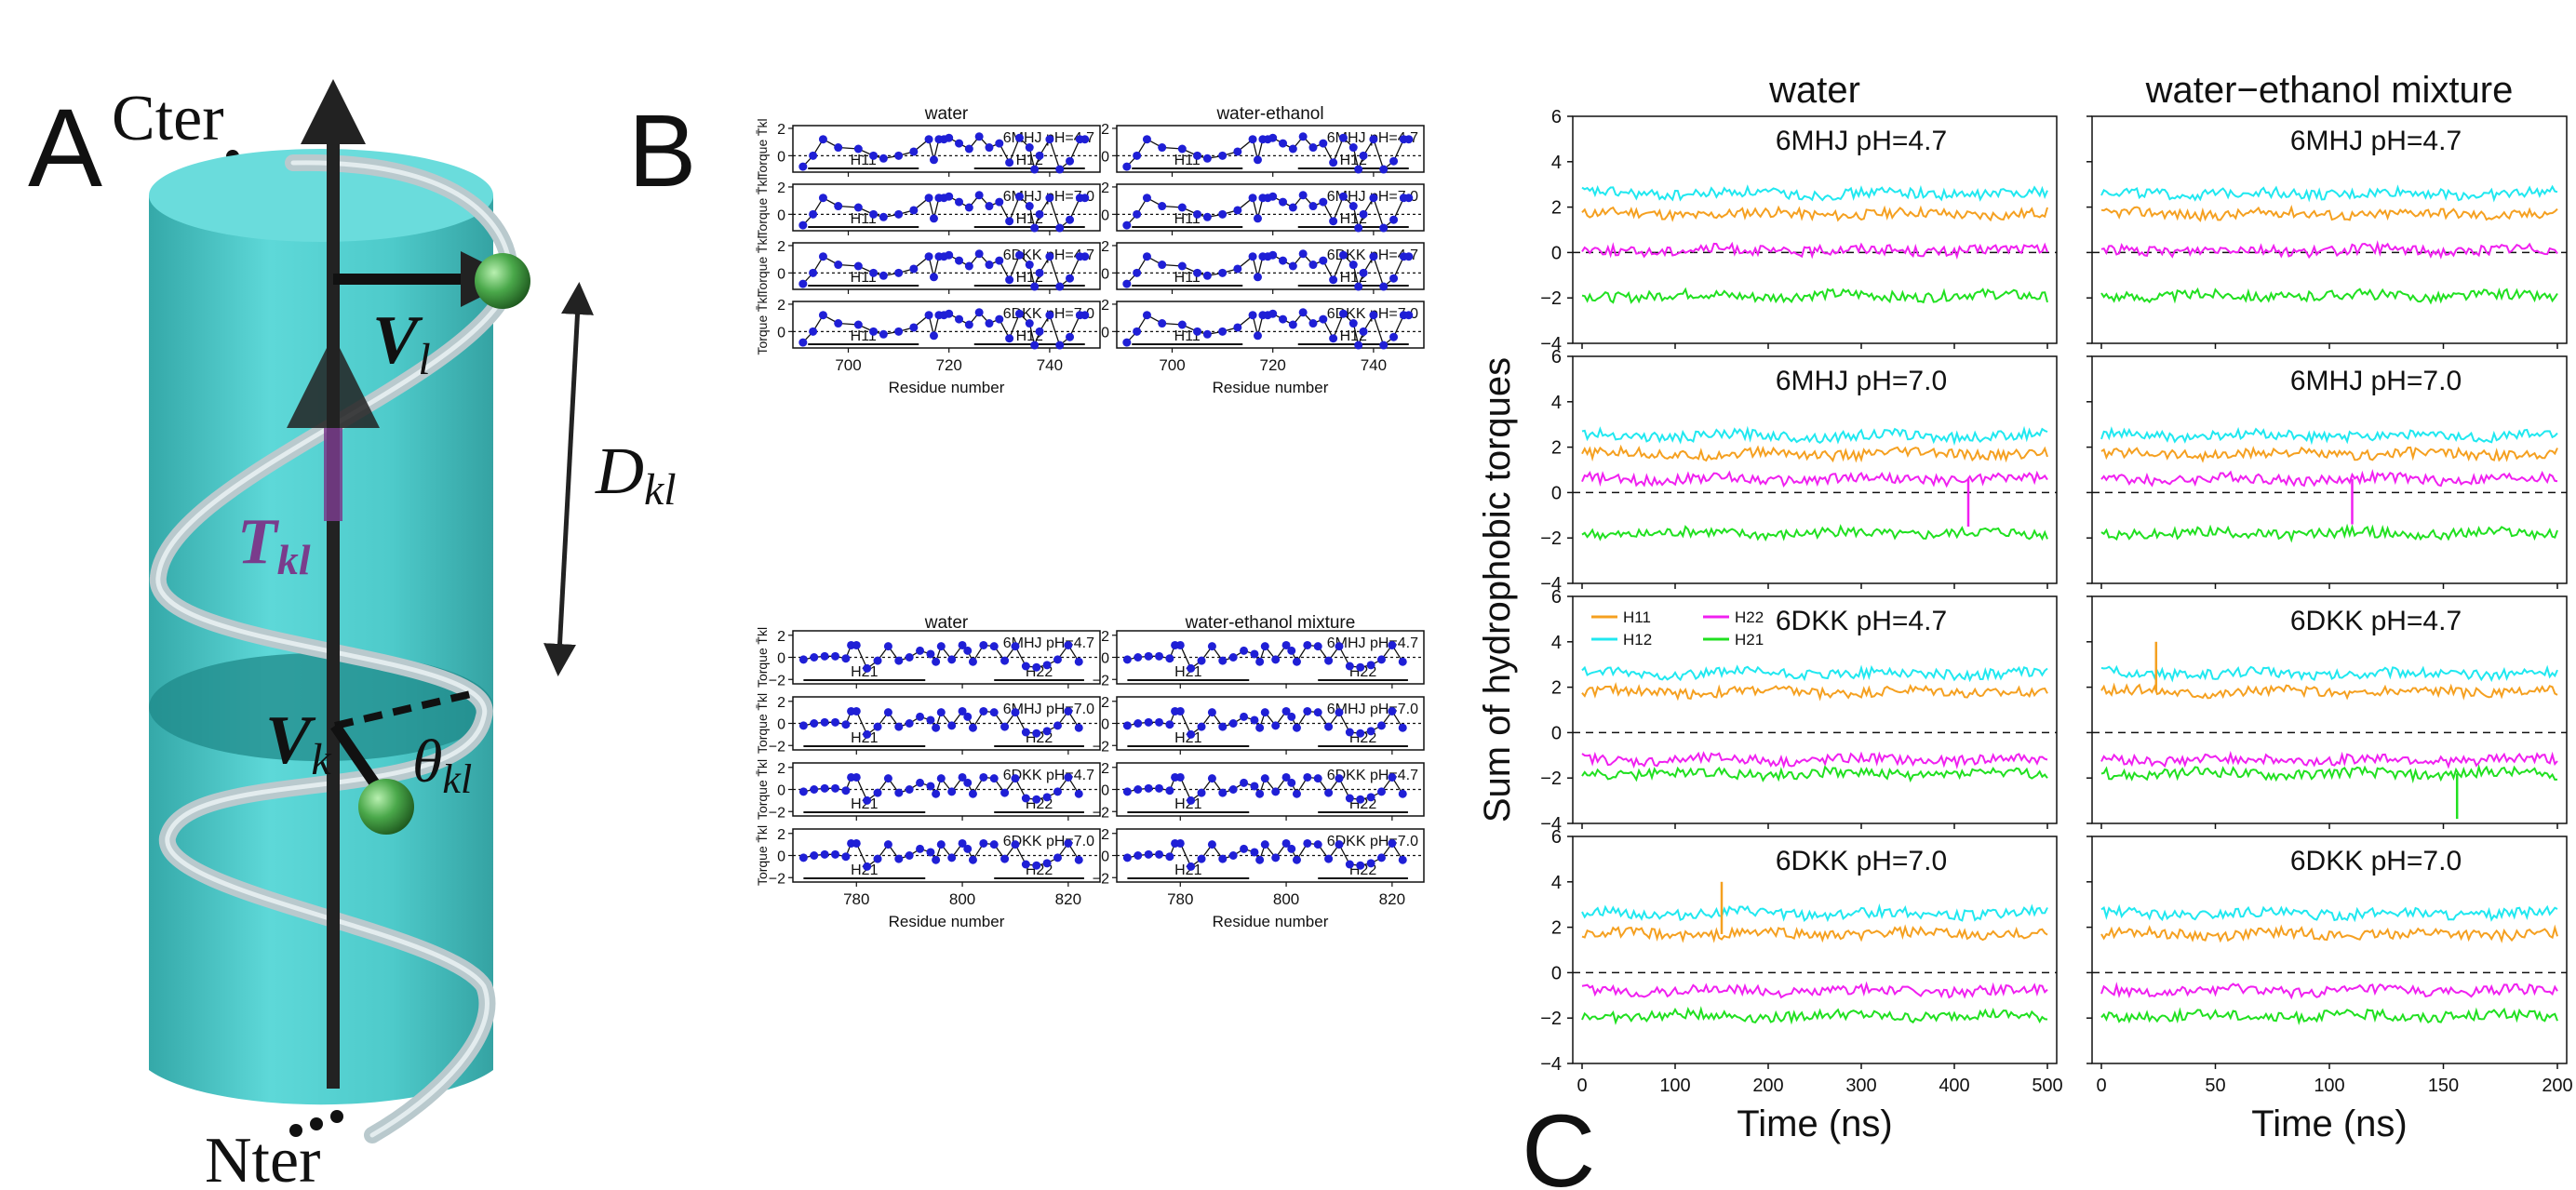 The image size is (2576, 1190). What do you see at coordinates (1050, 365) in the screenshot?
I see `x-tick-label: 740` at bounding box center [1050, 365].